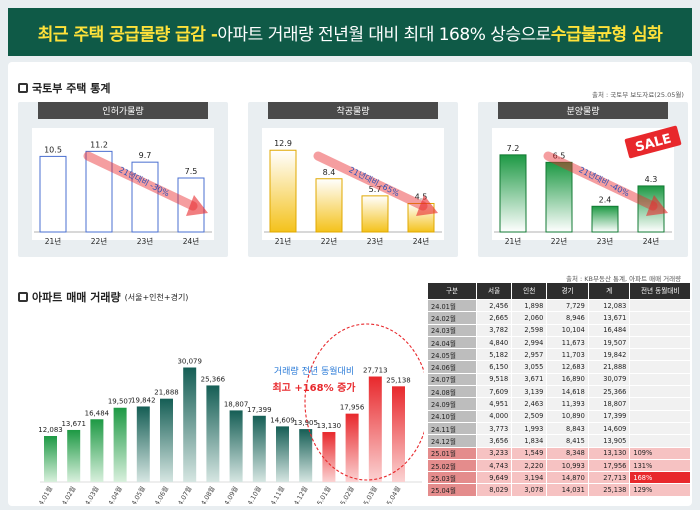 The height and width of the screenshot is (510, 700). I want to click on table-cell: 11,673, so click(567, 342).